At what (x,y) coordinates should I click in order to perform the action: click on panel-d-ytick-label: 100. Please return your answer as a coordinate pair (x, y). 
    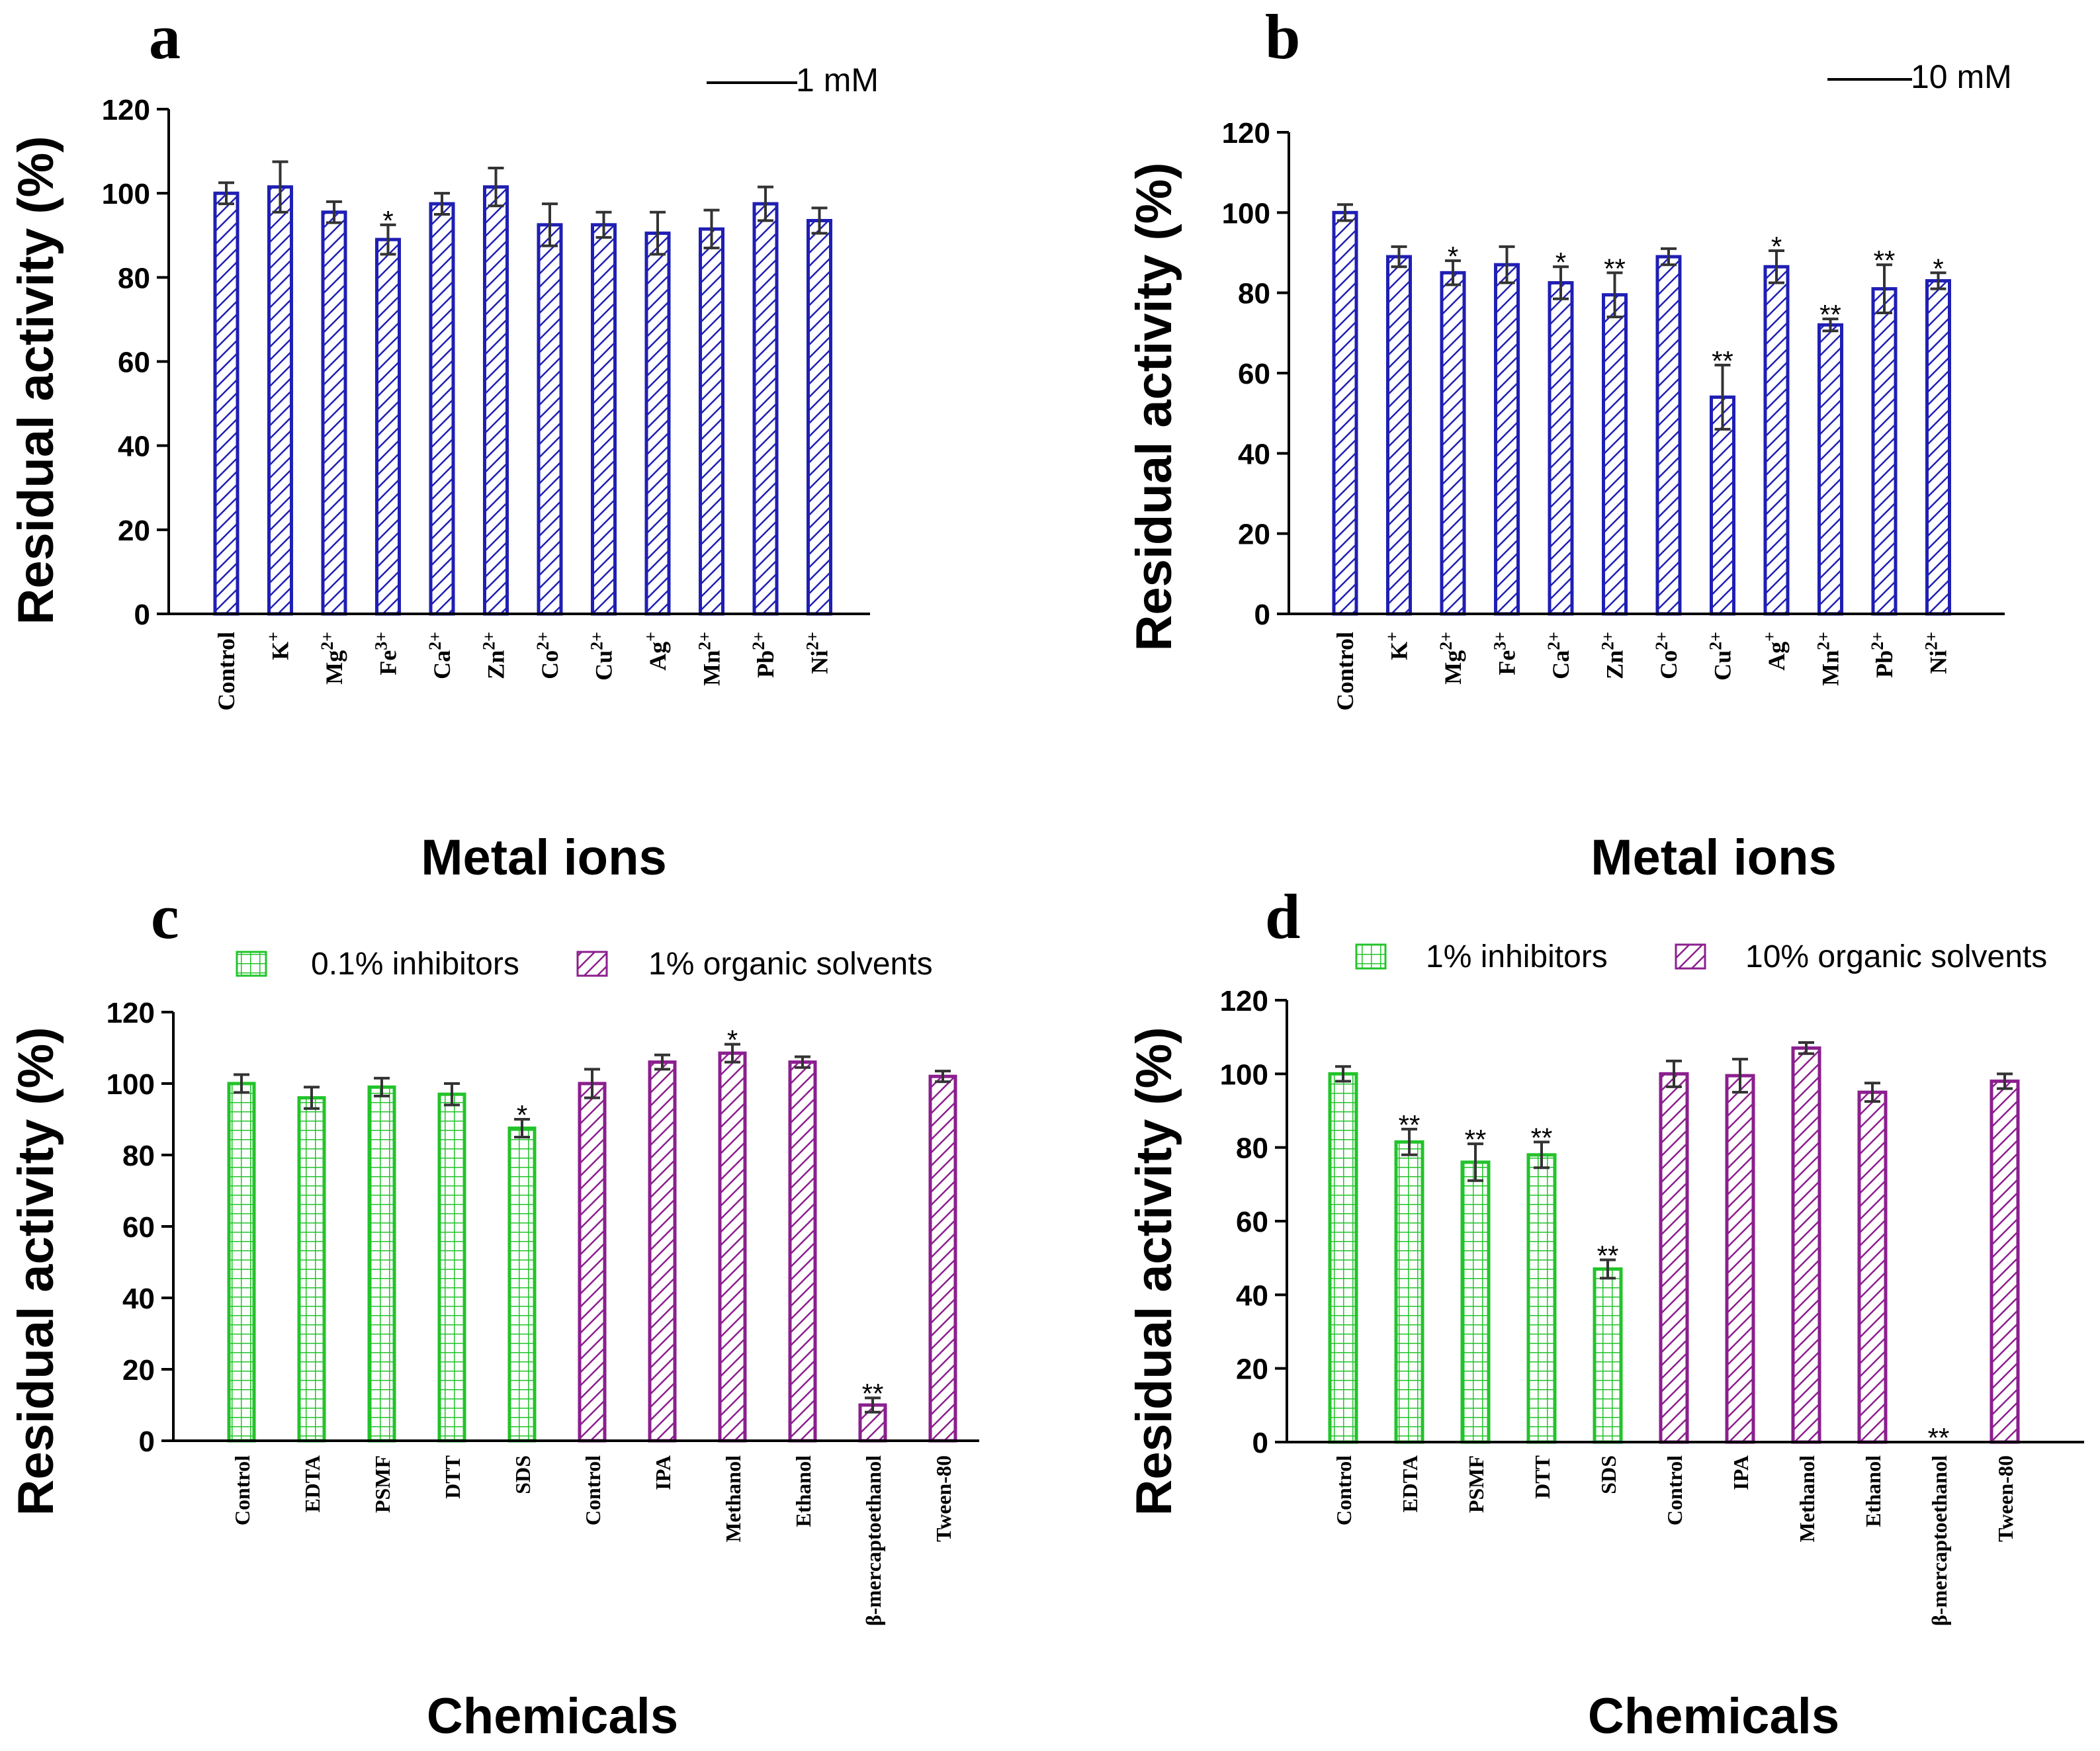
    Looking at the image, I should click on (1244, 1074).